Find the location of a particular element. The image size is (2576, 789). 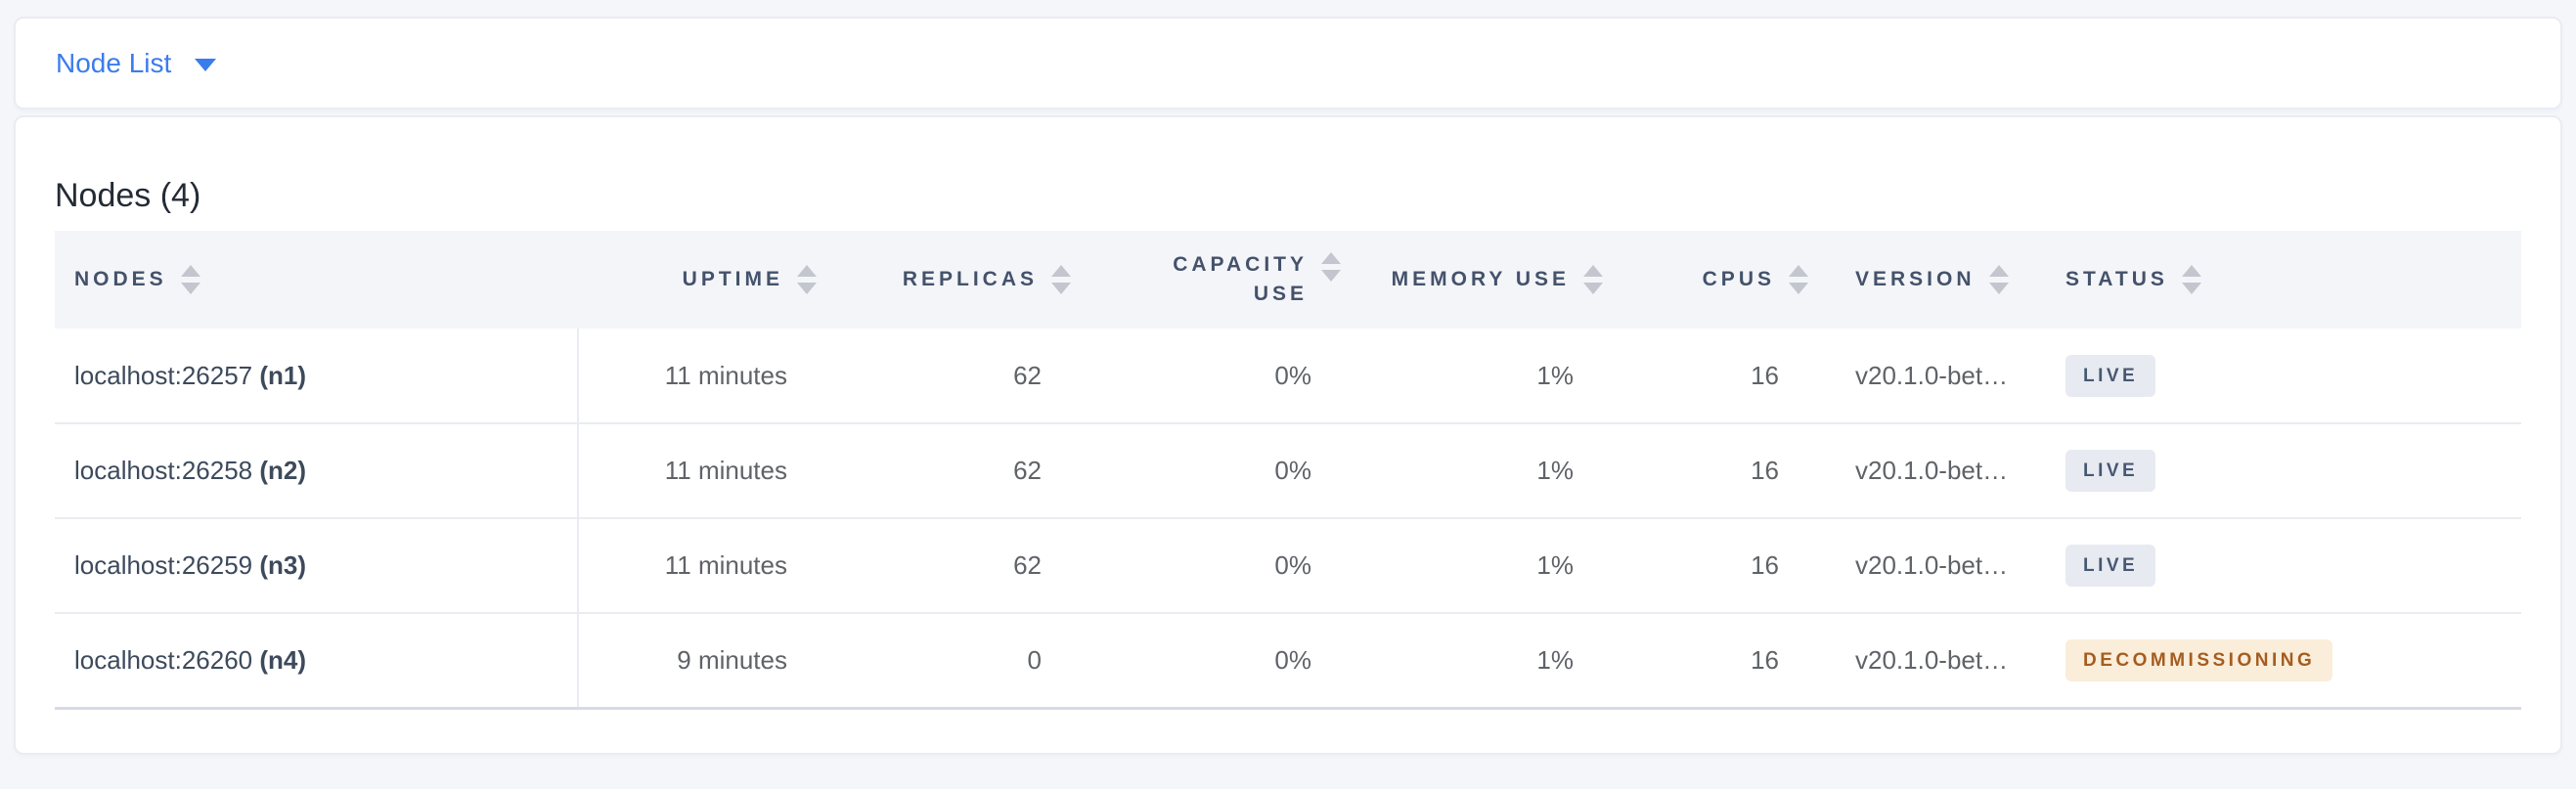

status-cell: DECOMMISSIONING is located at coordinates (2283, 661).